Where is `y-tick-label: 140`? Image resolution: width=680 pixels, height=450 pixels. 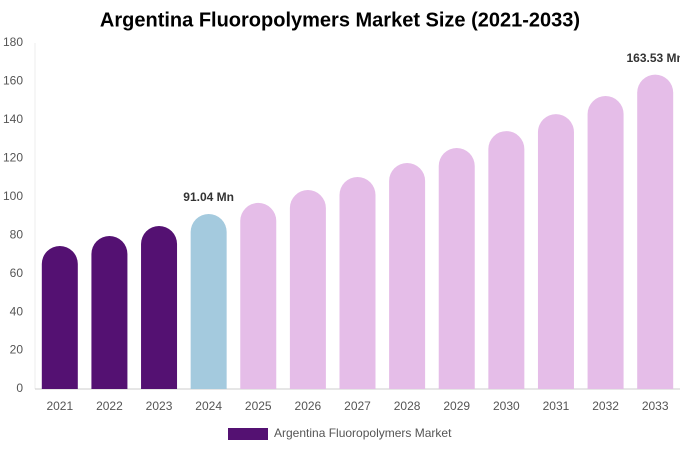 y-tick-label: 140 is located at coordinates (13, 119).